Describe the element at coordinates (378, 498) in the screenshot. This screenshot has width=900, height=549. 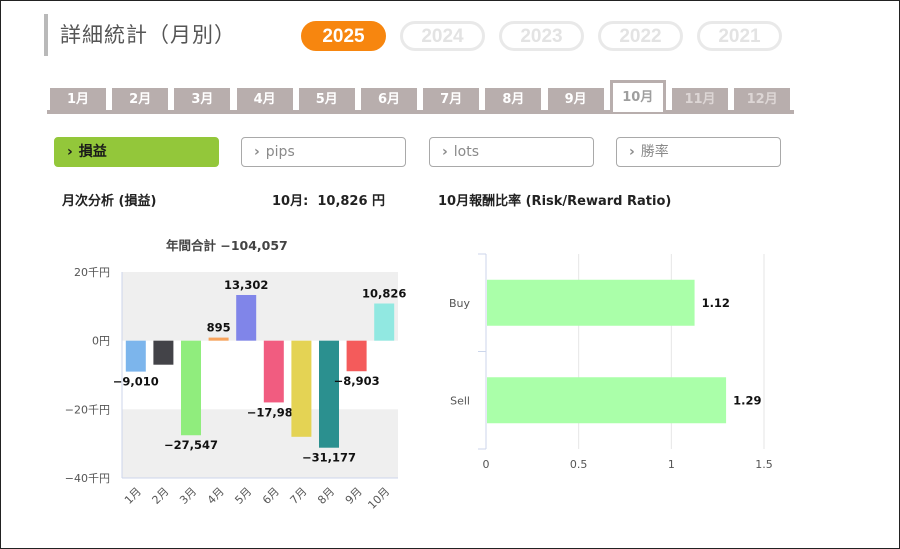
I see `x-tick-label: 10月` at that location.